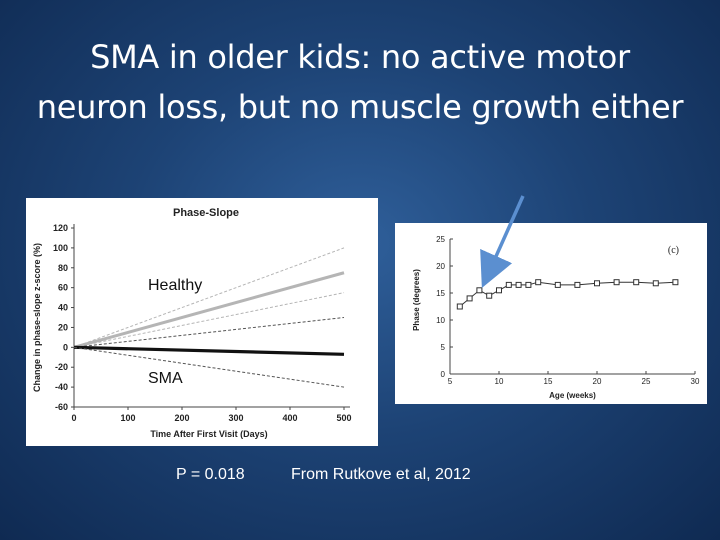  Describe the element at coordinates (73, 418) in the screenshot. I see `x-tick-label: 0` at that location.